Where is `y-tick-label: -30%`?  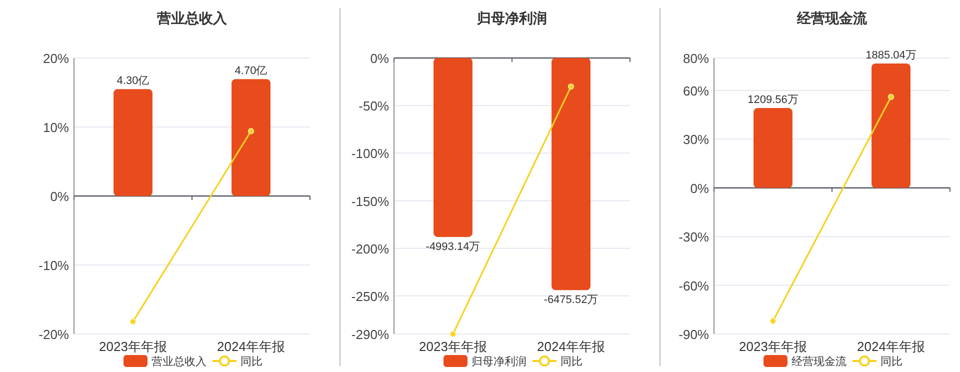 y-tick-label: -30% is located at coordinates (694, 237).